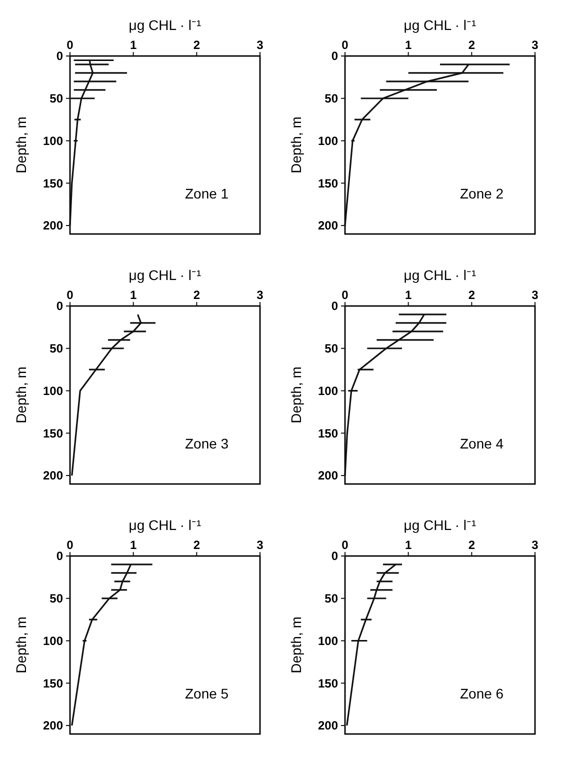 The height and width of the screenshot is (764, 567). I want to click on annotation: Zone 4, so click(482, 443).